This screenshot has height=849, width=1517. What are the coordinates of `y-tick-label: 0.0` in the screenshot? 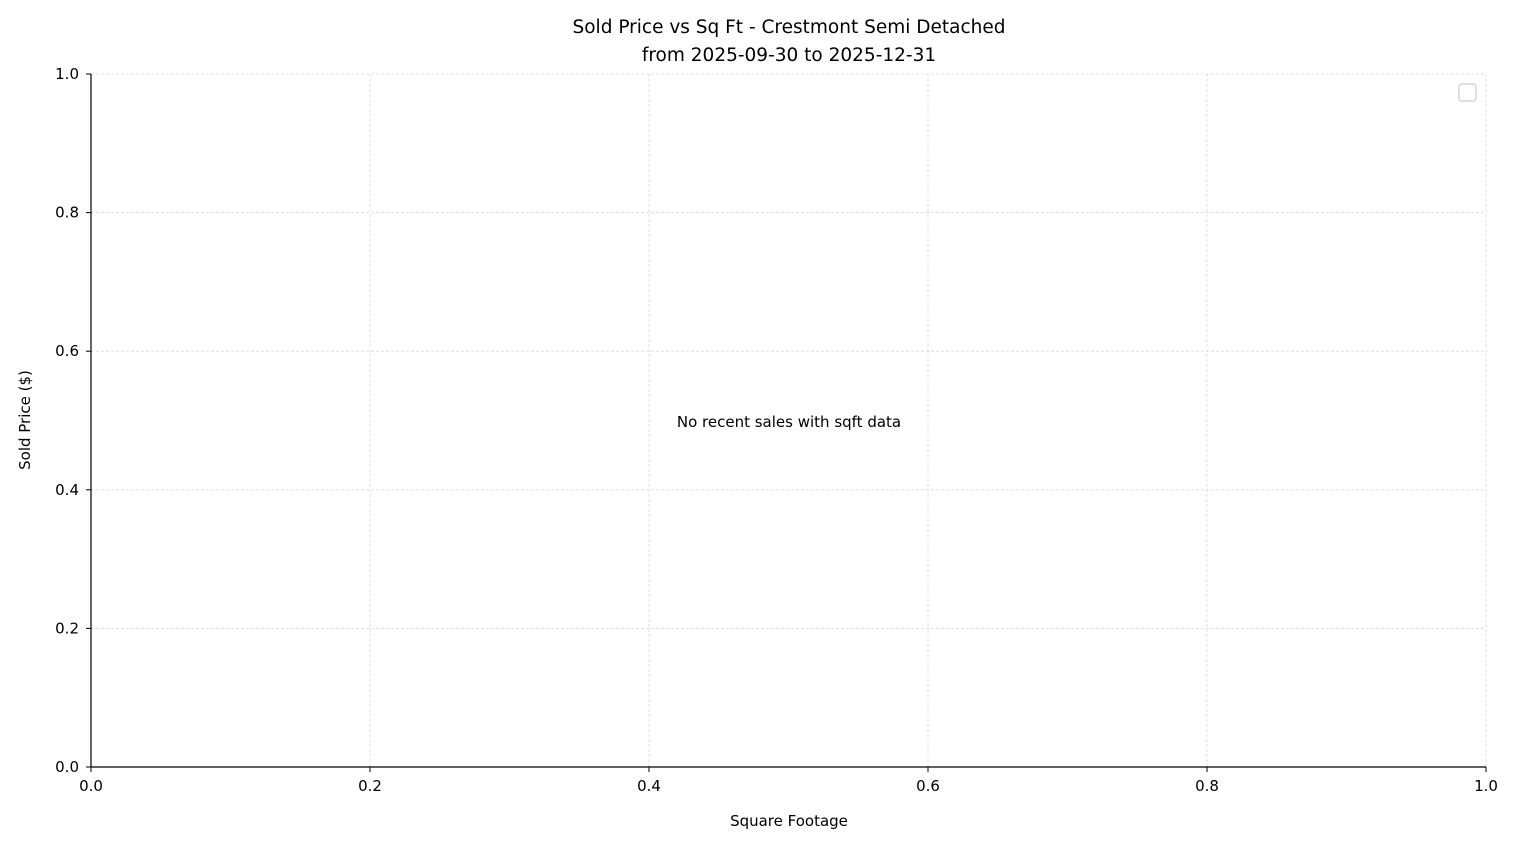 It's located at (67, 767).